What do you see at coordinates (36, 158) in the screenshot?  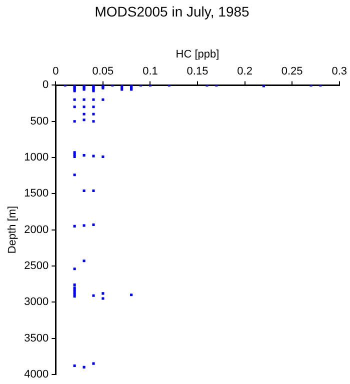 I see `y-tick-label: 1000` at bounding box center [36, 158].